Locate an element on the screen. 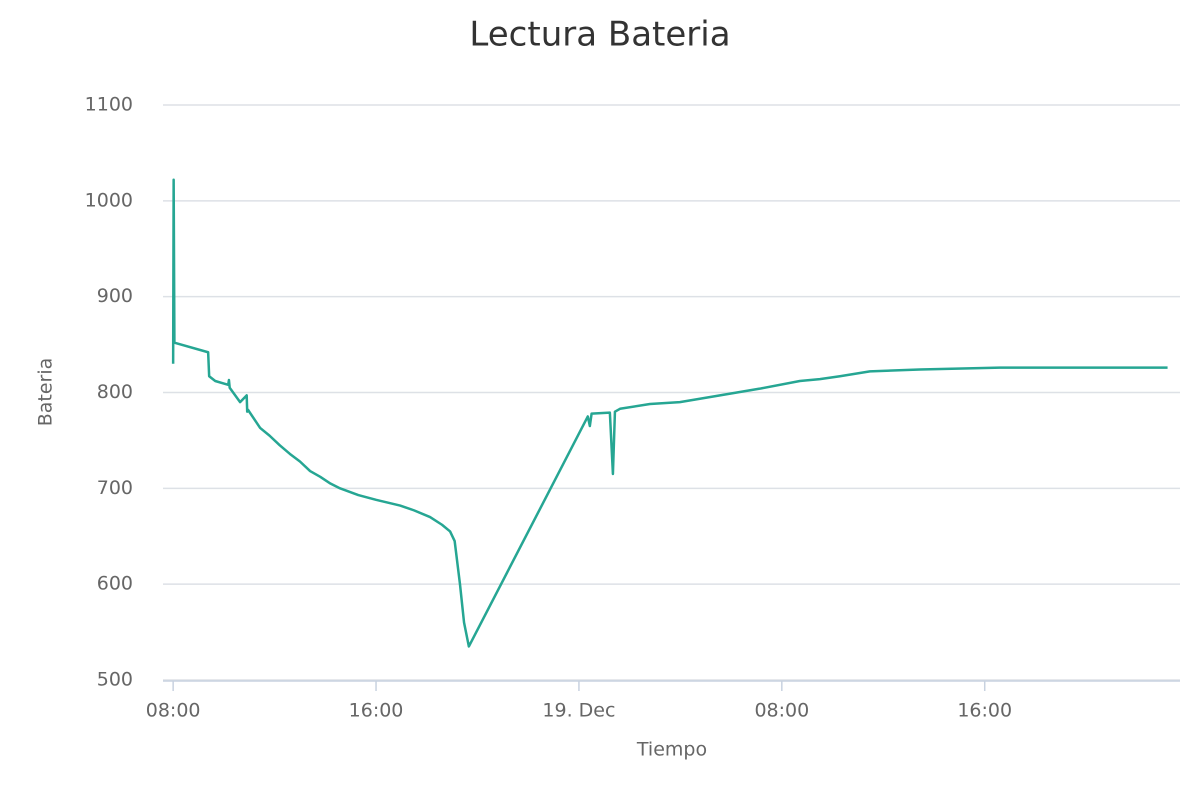  y-tick-label: 700 is located at coordinates (115, 488).